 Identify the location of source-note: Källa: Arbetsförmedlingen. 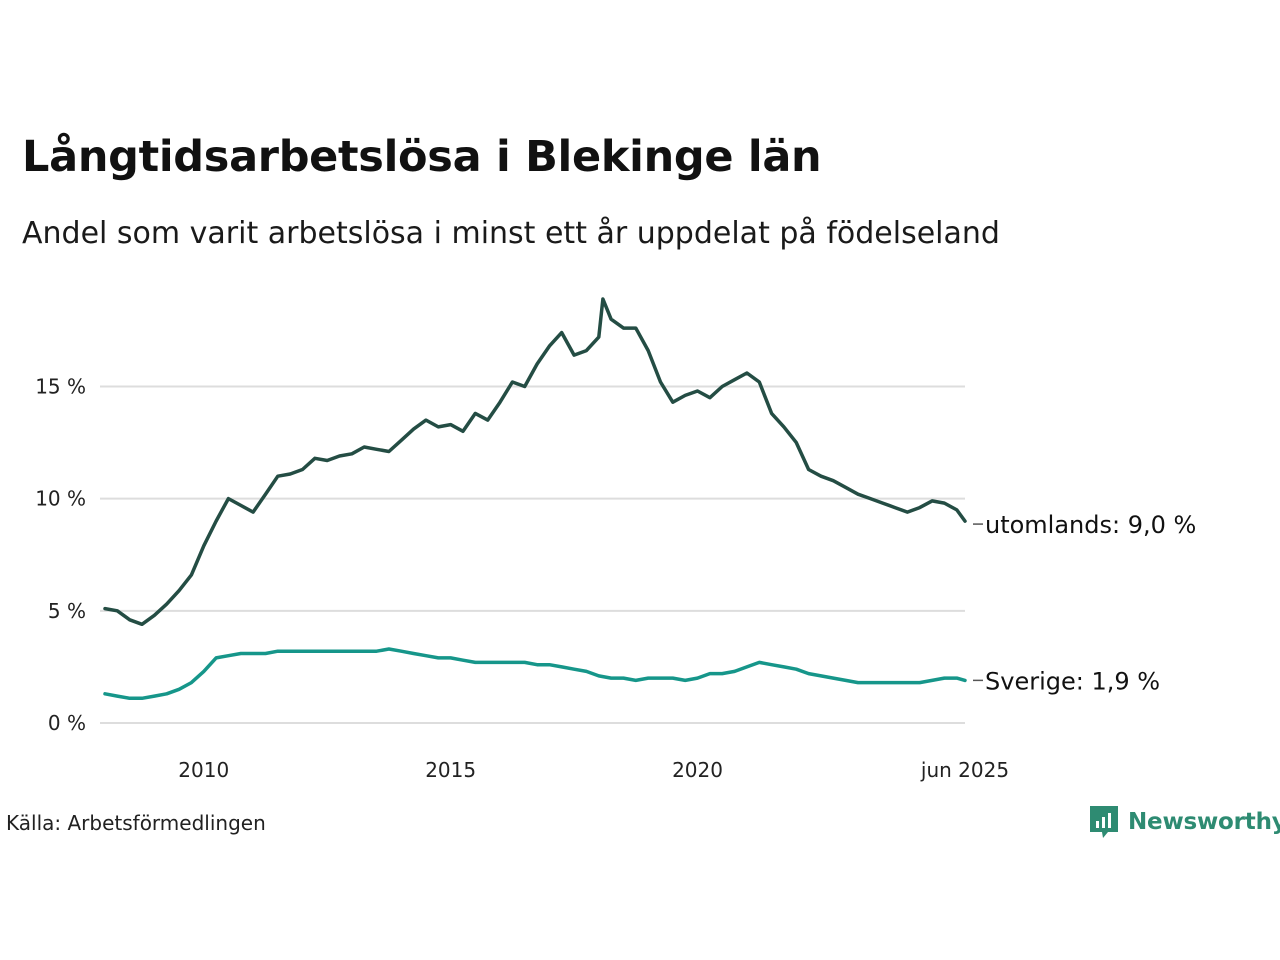
(136, 823).